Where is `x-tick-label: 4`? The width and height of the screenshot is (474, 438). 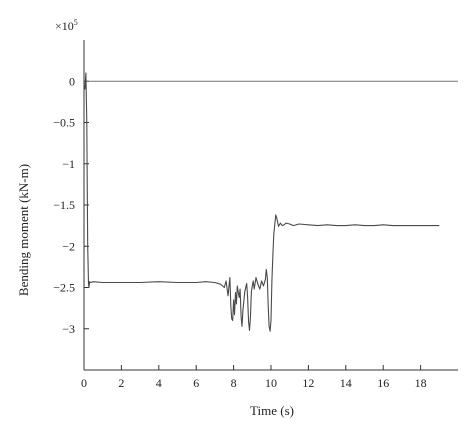
x-tick-label: 4 is located at coordinates (159, 383).